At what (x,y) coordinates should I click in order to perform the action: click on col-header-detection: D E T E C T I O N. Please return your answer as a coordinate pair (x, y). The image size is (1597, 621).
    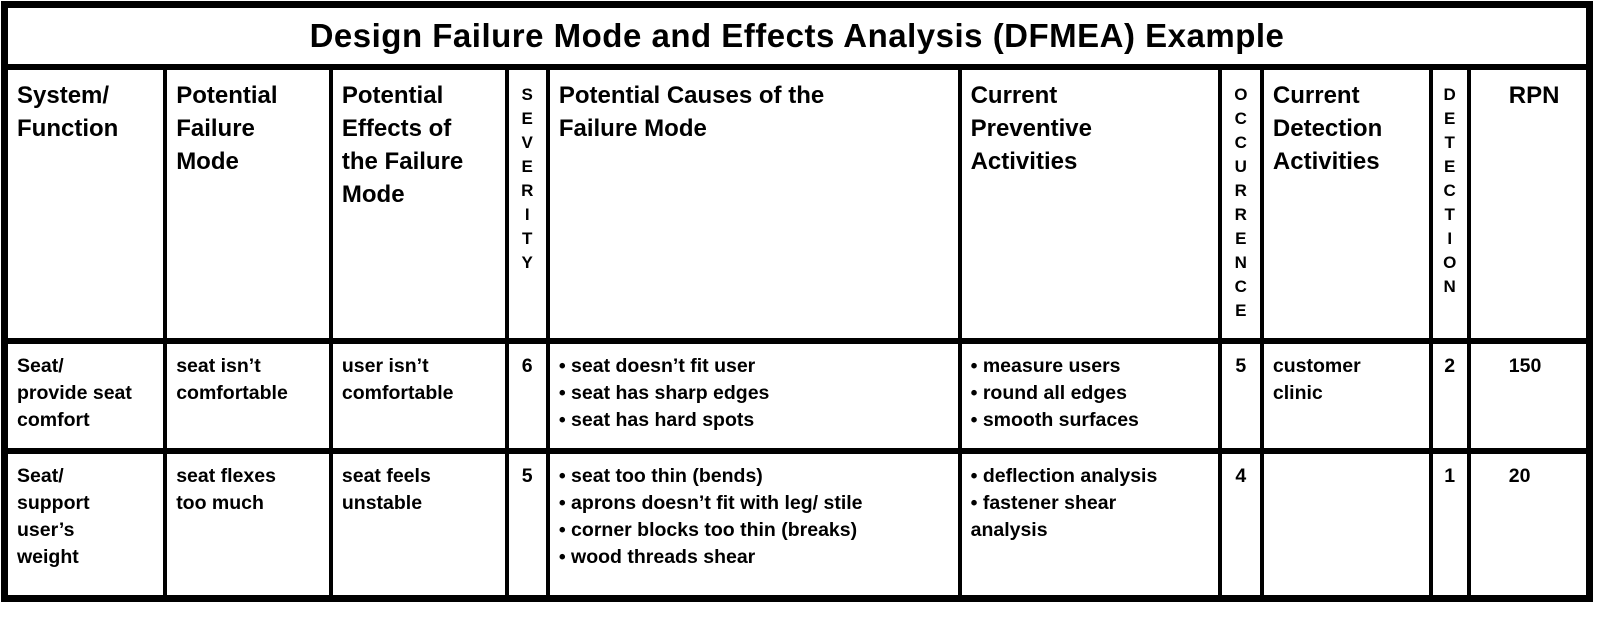
    Looking at the image, I should click on (1449, 204).